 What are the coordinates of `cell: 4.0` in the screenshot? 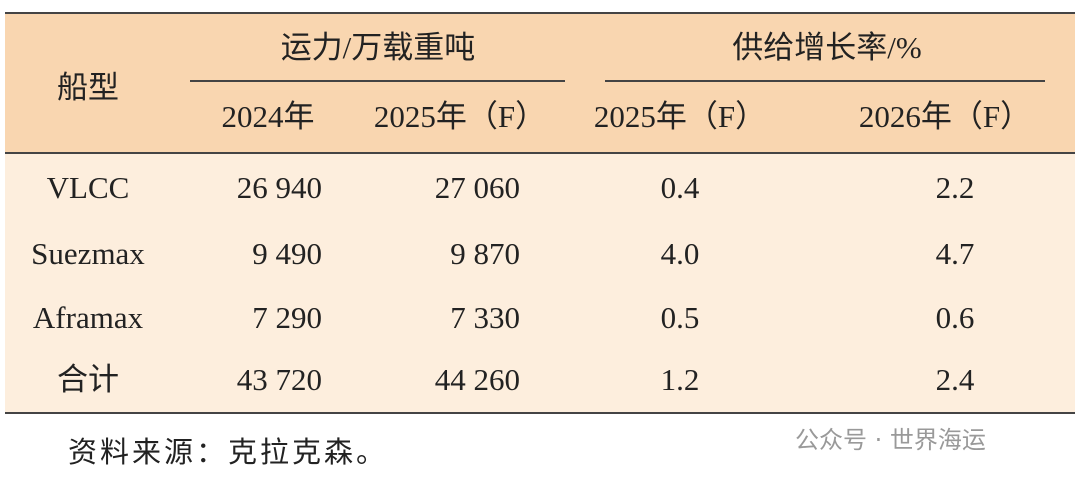 It's located at (680, 253).